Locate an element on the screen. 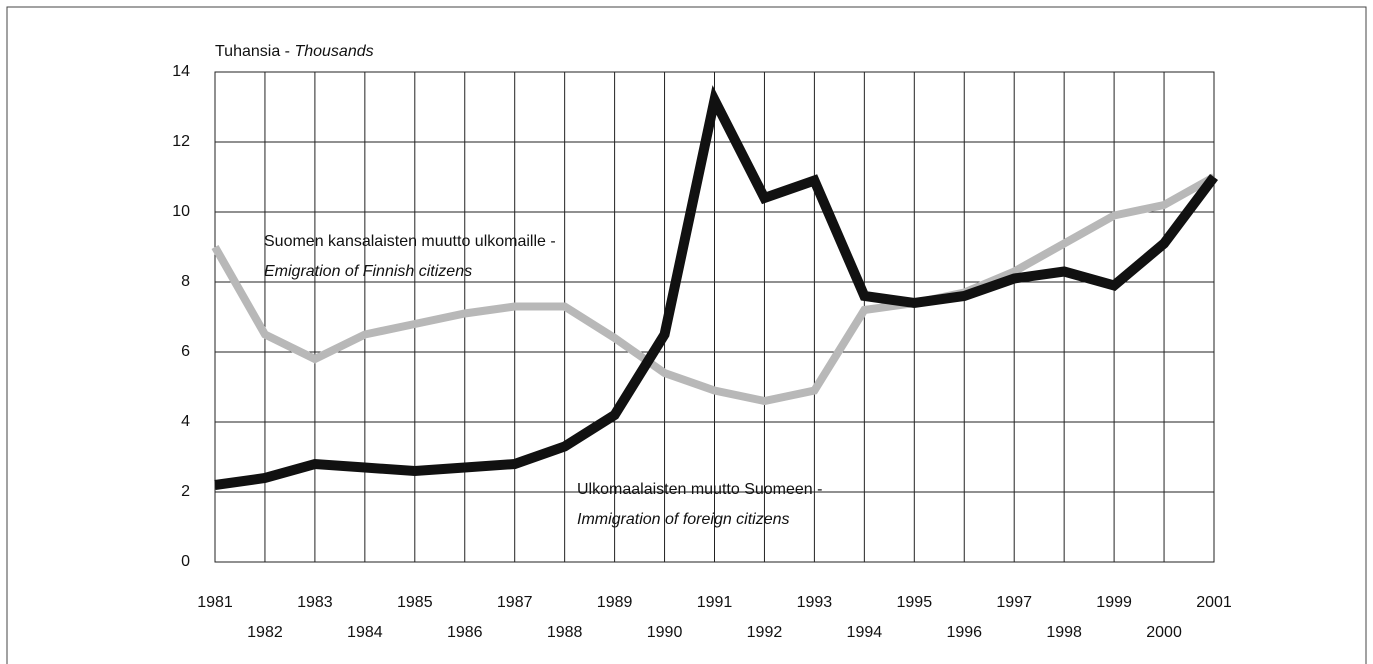 This screenshot has width=1373, height=664. y-tick-label: 14 is located at coordinates (181, 71).